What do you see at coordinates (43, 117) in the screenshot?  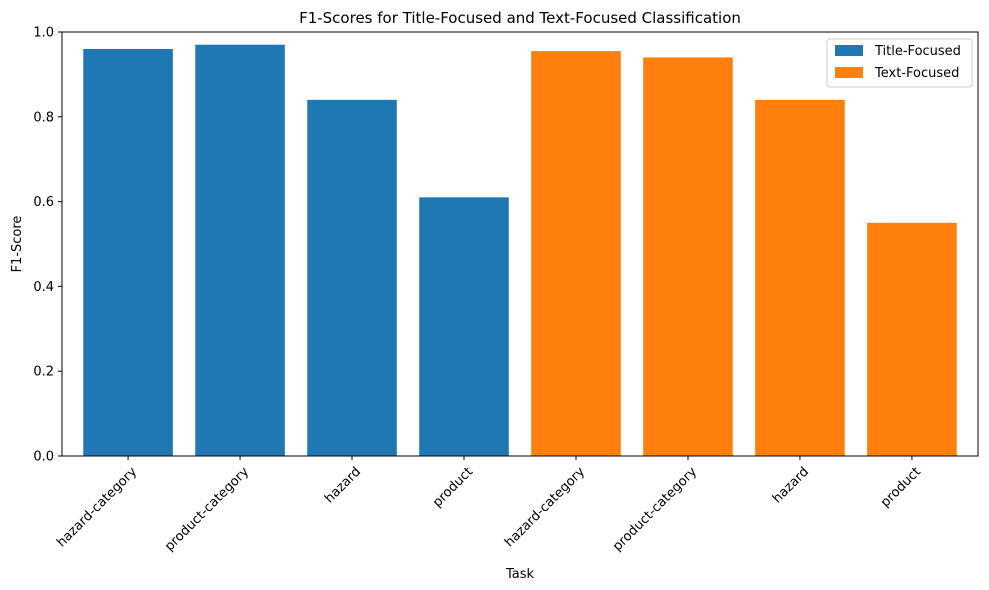 I see `y-tick-label: 0.8` at bounding box center [43, 117].